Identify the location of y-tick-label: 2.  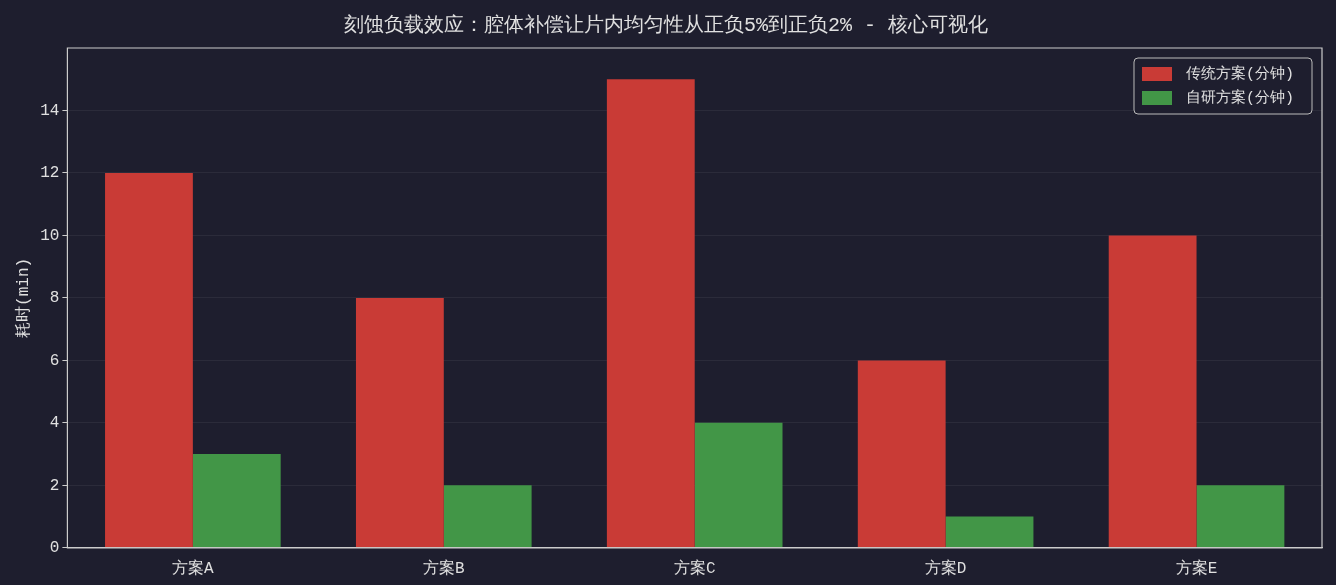
(54, 485).